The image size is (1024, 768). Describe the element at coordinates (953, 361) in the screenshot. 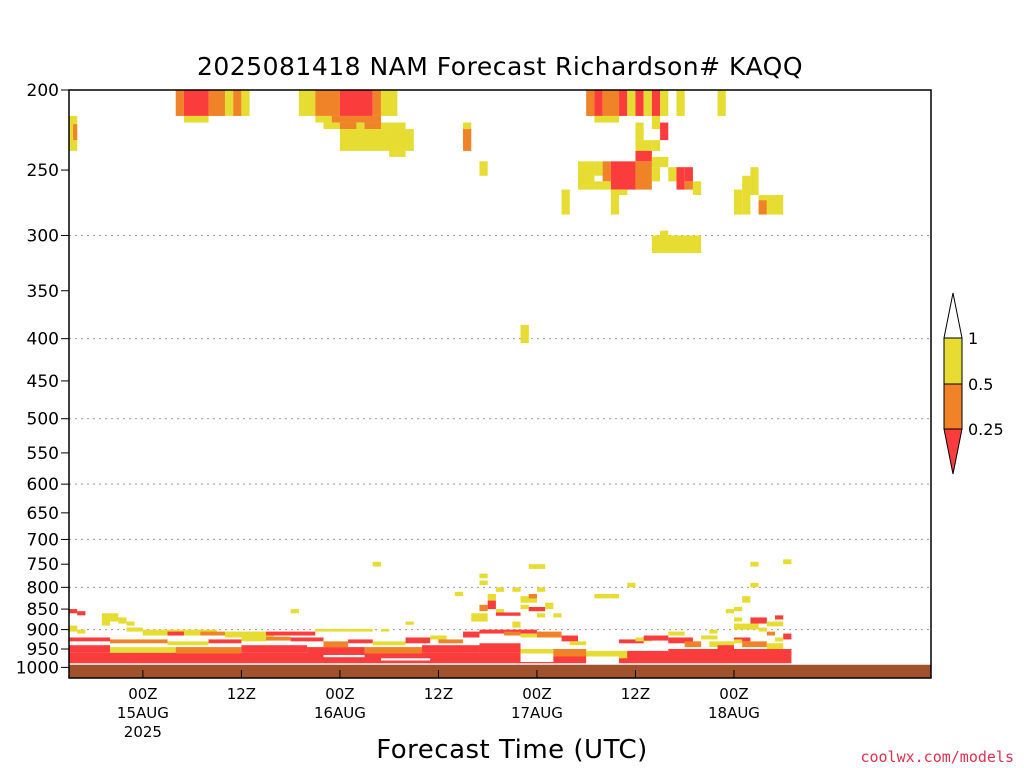

I see `legend-swatch-mid` at that location.